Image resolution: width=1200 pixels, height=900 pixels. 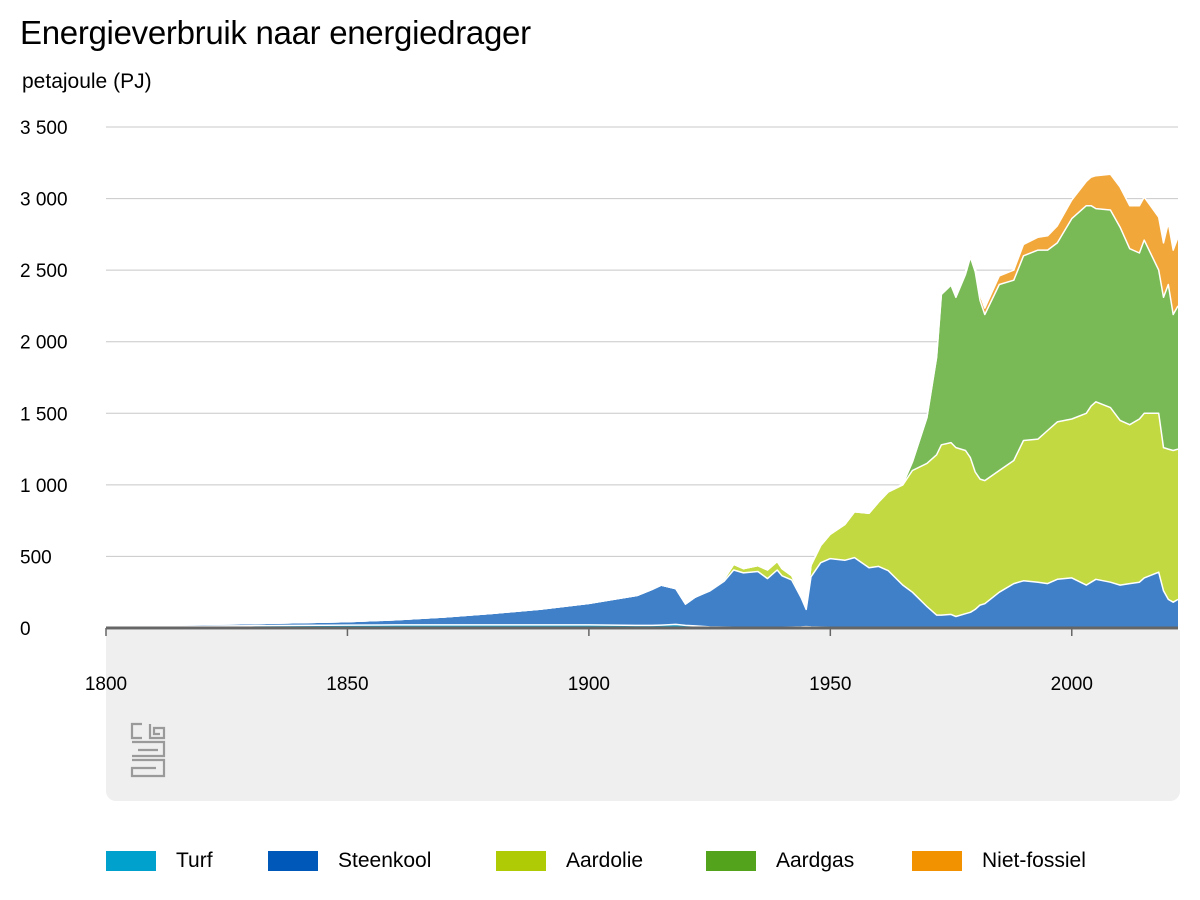 I want to click on x-tick-label: 2000, so click(x=1072, y=684).